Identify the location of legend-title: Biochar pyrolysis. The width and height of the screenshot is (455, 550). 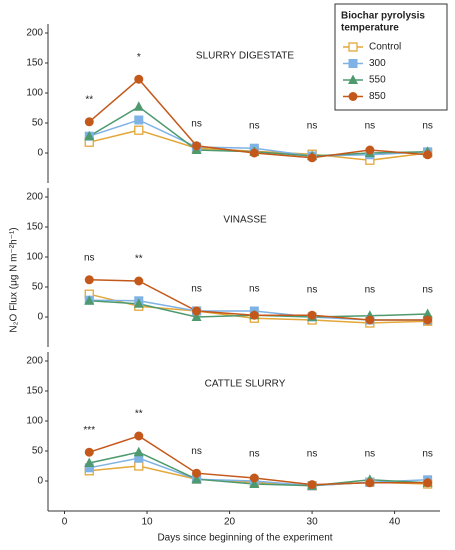
(383, 16).